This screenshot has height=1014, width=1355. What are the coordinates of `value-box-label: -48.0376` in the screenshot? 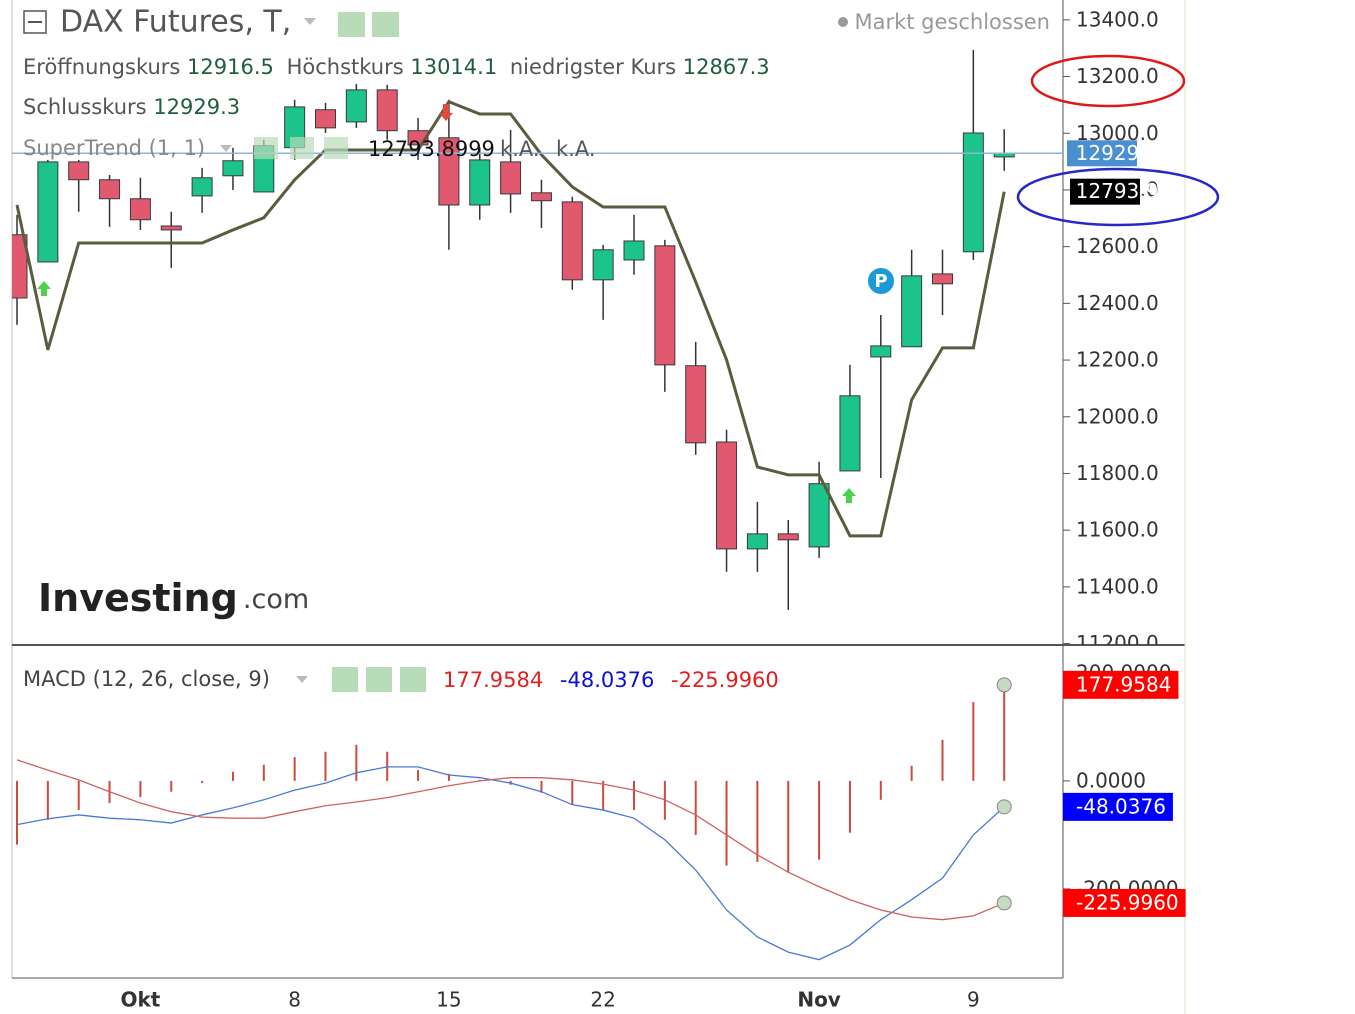 It's located at (1121, 806).